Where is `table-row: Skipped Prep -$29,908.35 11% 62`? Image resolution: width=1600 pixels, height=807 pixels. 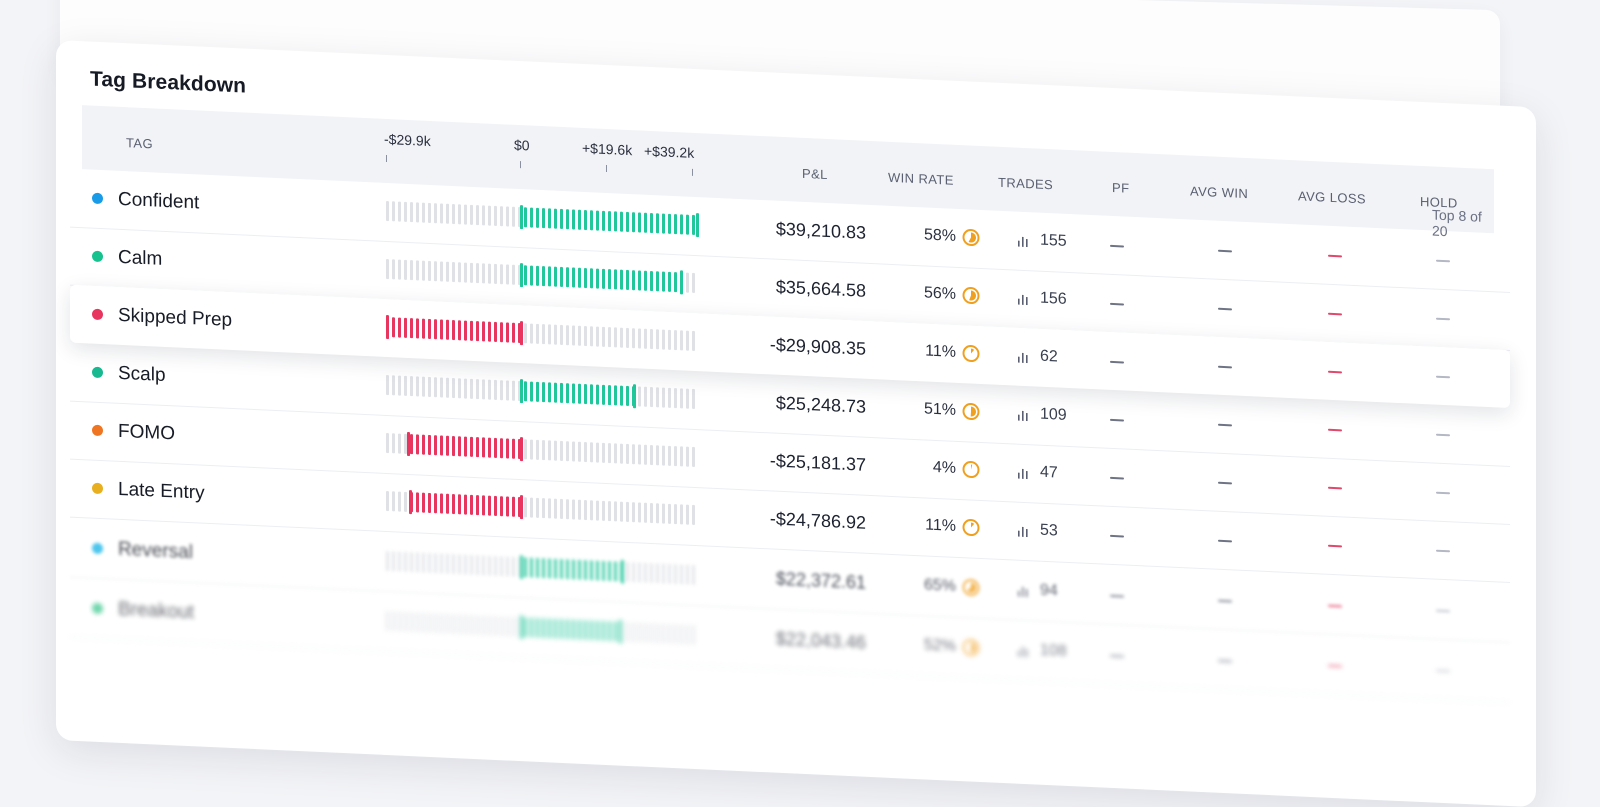
table-row: Skipped Prep -$29,908.35 11% 62 is located at coordinates (790, 346).